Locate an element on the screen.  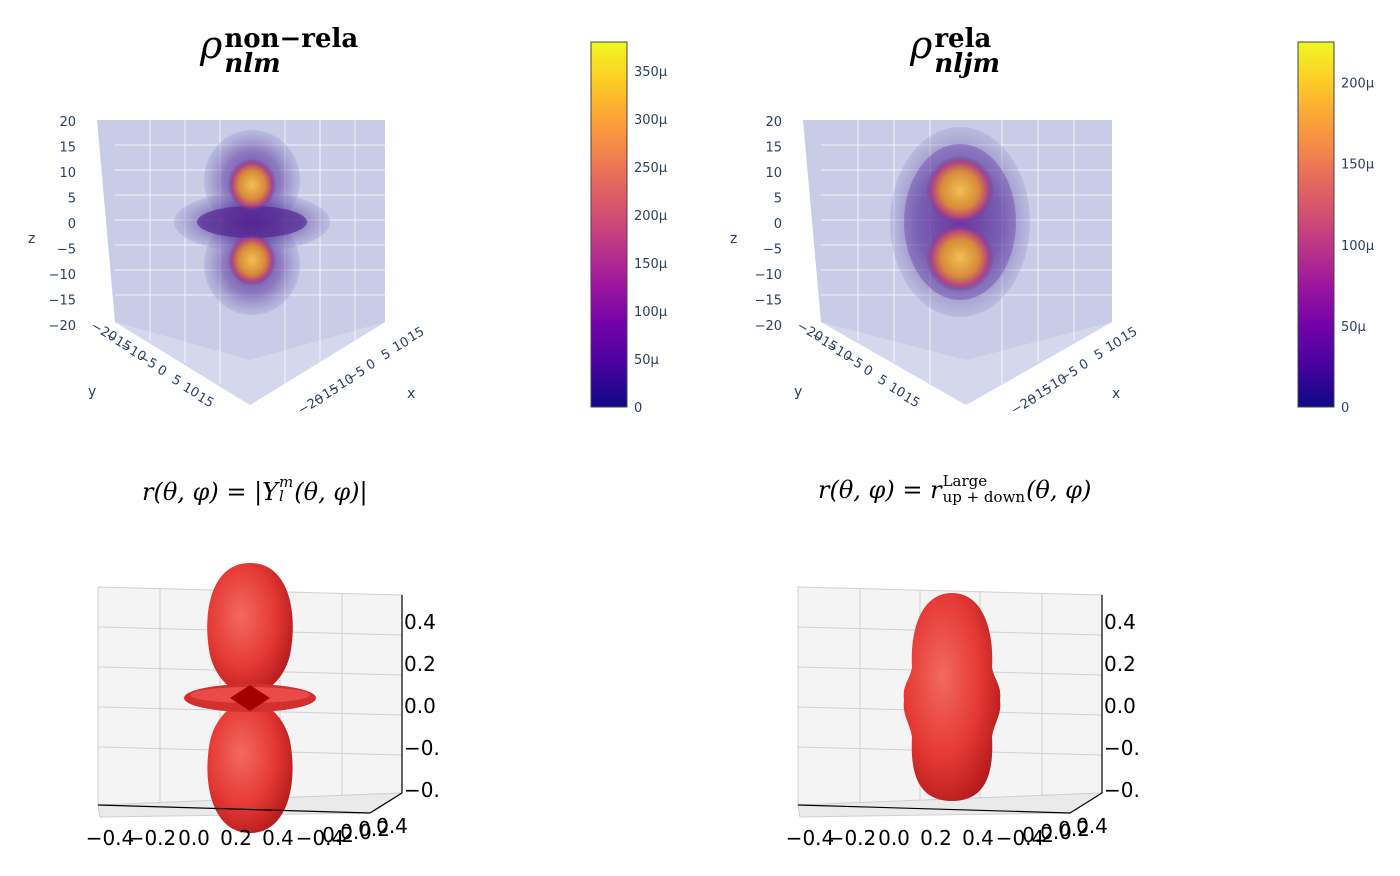
title-subscript: nljm is located at coordinates (967, 64).